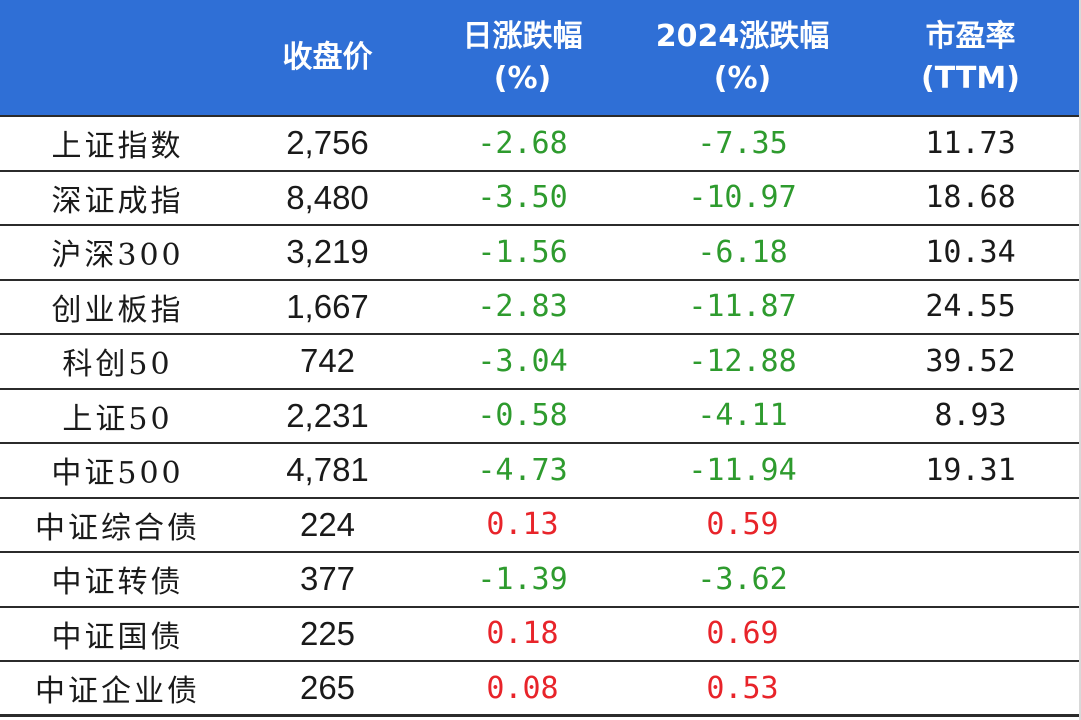 The width and height of the screenshot is (1081, 720). I want to click on header-daily-line2: (%), so click(522, 78).